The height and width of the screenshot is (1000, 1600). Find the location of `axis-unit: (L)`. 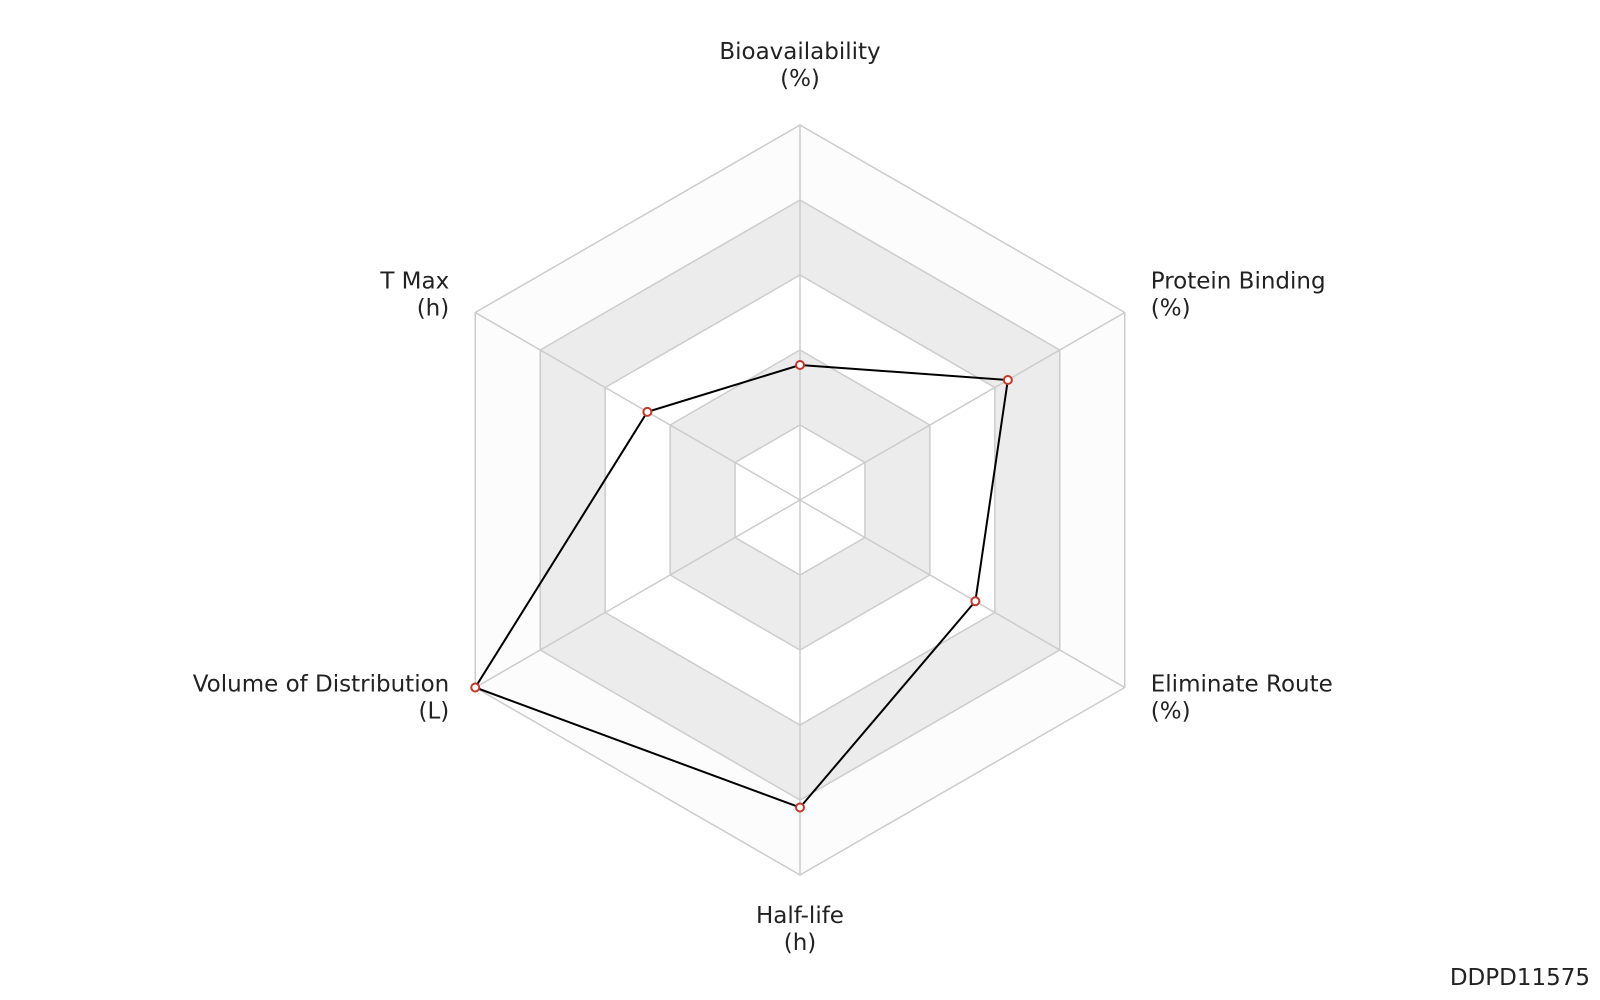

axis-unit: (L) is located at coordinates (433, 712).